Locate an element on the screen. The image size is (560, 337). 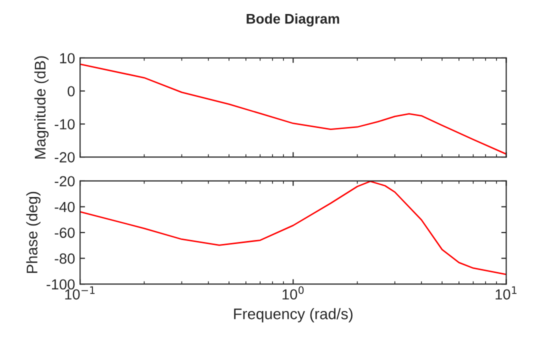
chart-title: Bode Diagram is located at coordinates (293, 20).